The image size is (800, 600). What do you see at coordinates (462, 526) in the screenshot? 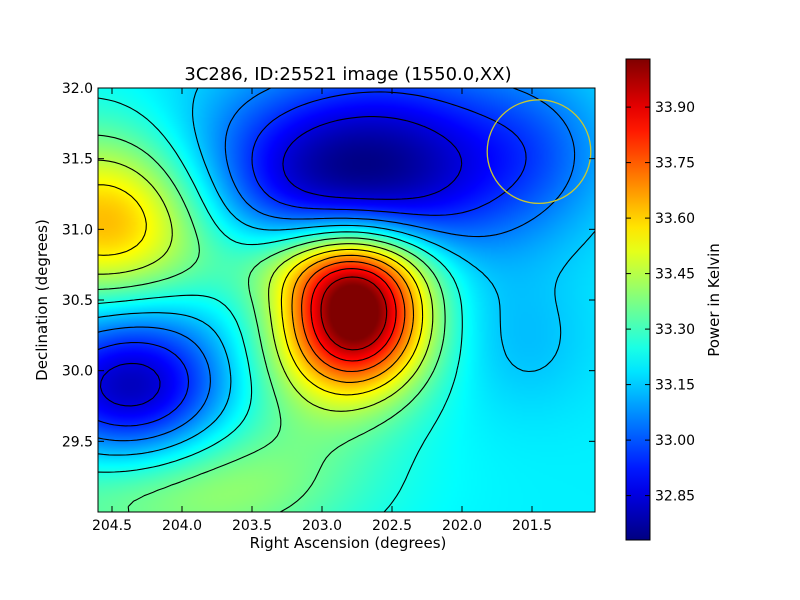
I see `x-tick-label: 202.0` at bounding box center [462, 526].